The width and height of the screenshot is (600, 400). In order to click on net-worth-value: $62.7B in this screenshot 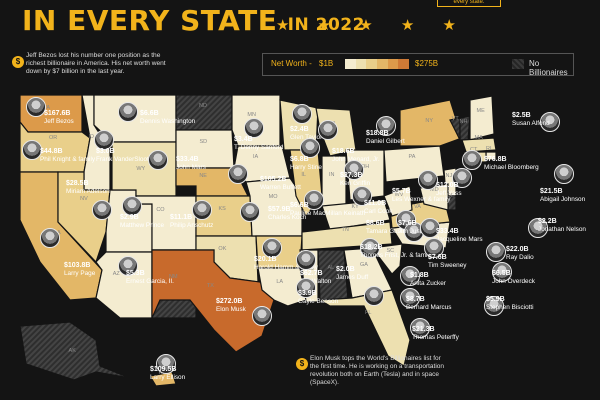, I will do `click(311, 273)`.